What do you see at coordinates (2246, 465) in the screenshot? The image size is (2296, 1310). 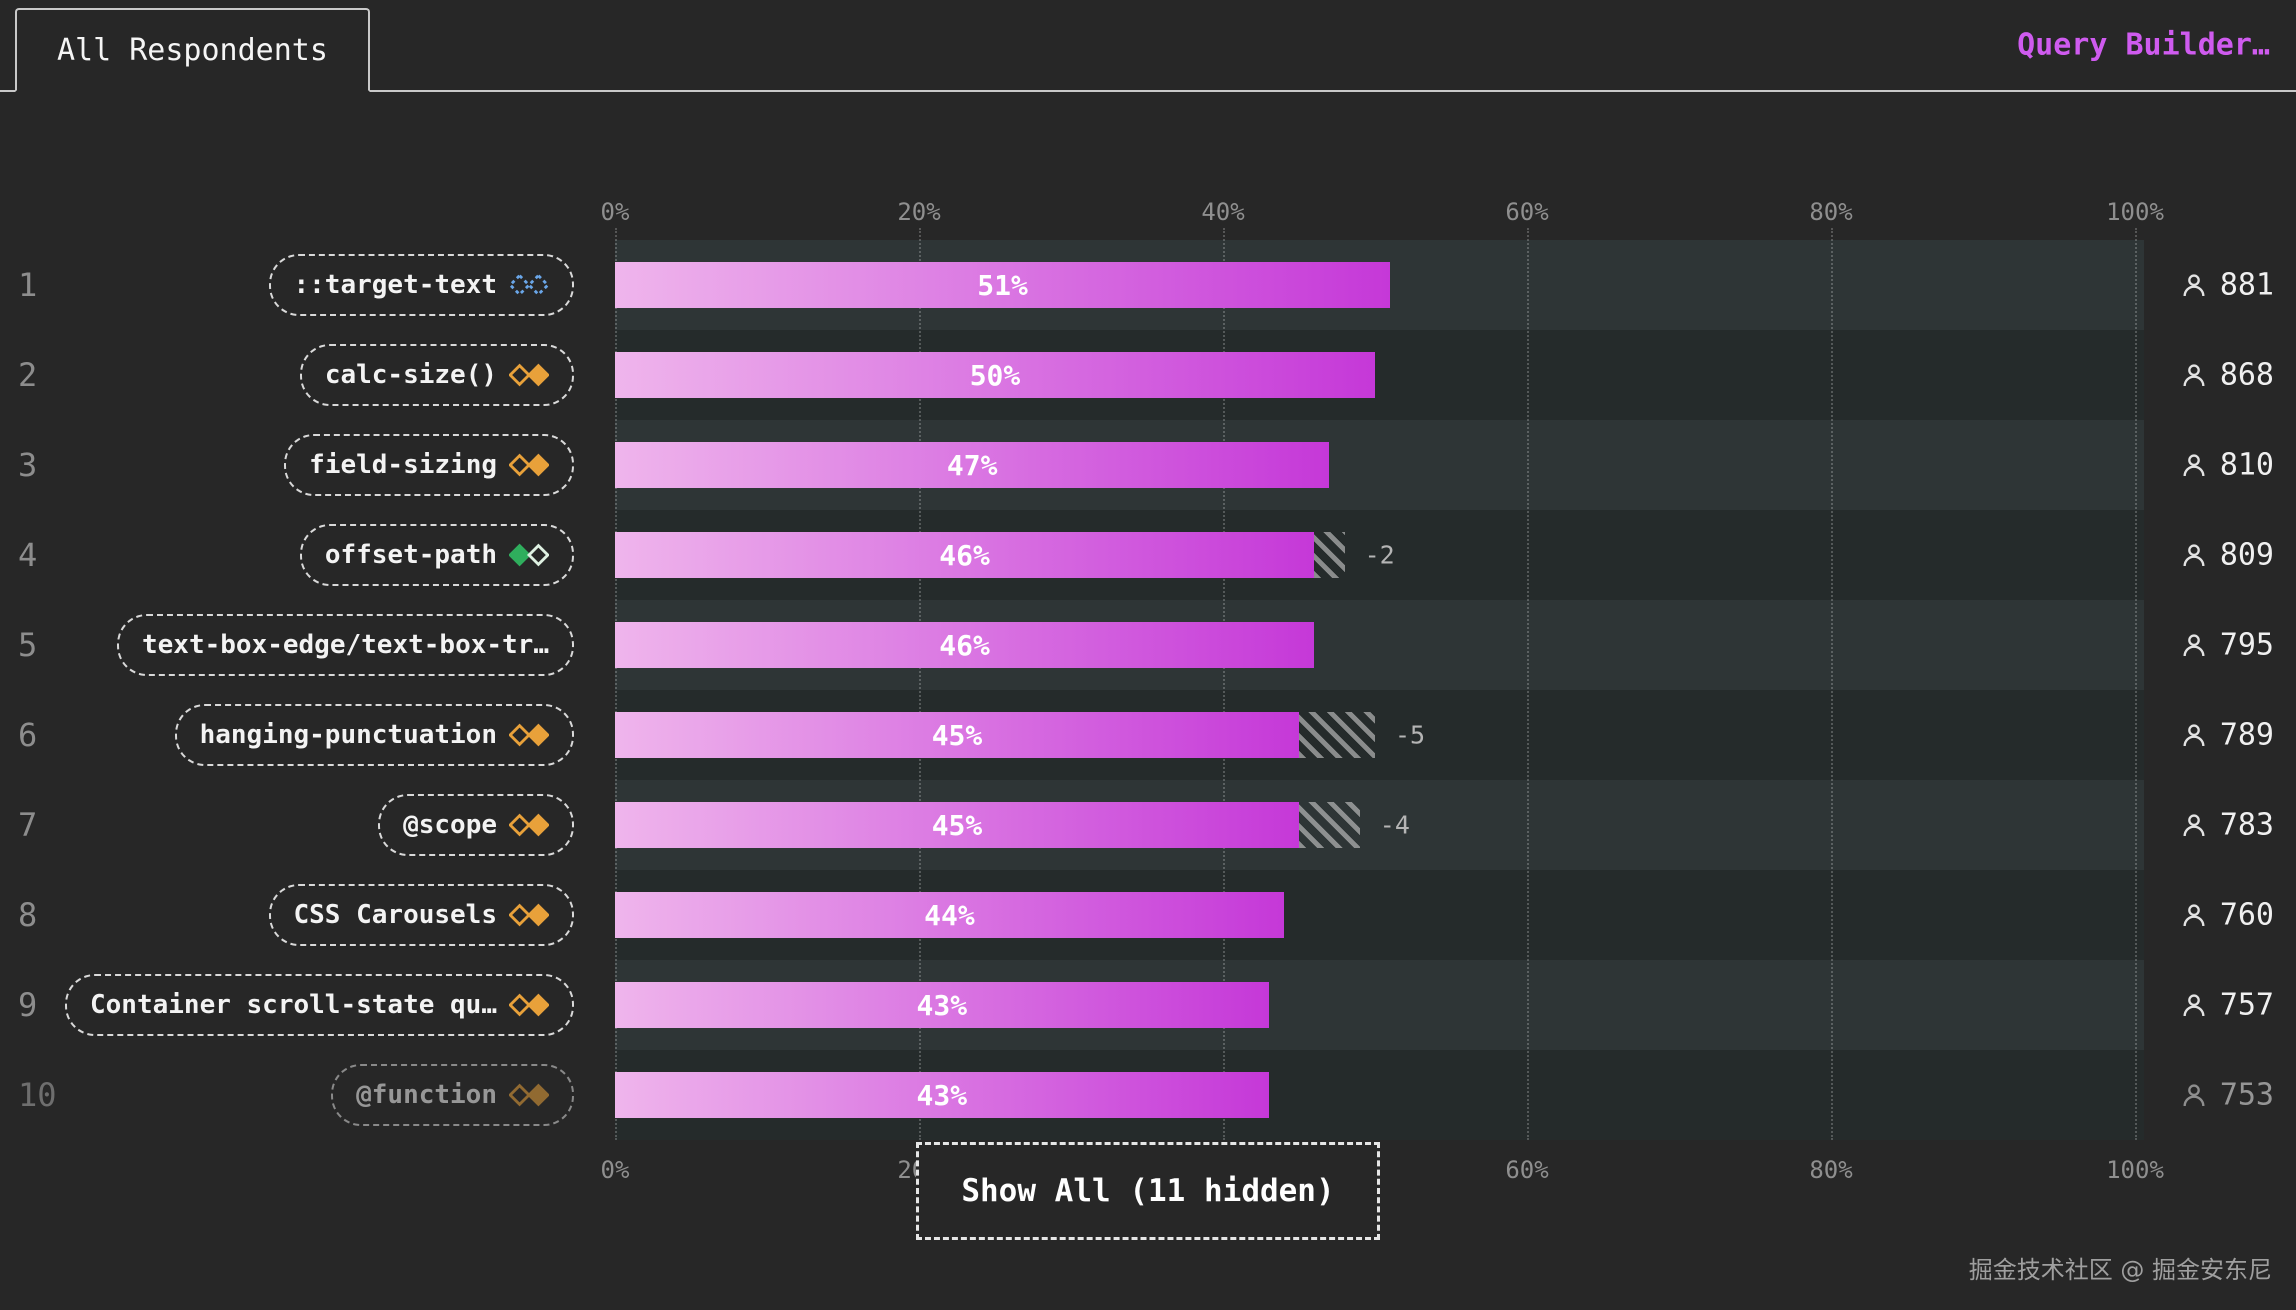 I see `respondent-count-value: 810` at bounding box center [2246, 465].